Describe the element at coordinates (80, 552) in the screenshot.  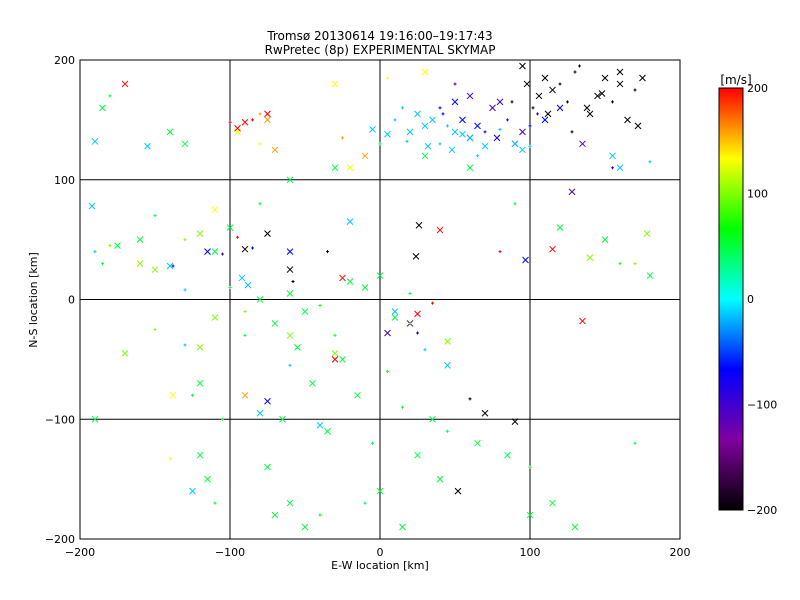
I see `x-tick-label: −200` at that location.